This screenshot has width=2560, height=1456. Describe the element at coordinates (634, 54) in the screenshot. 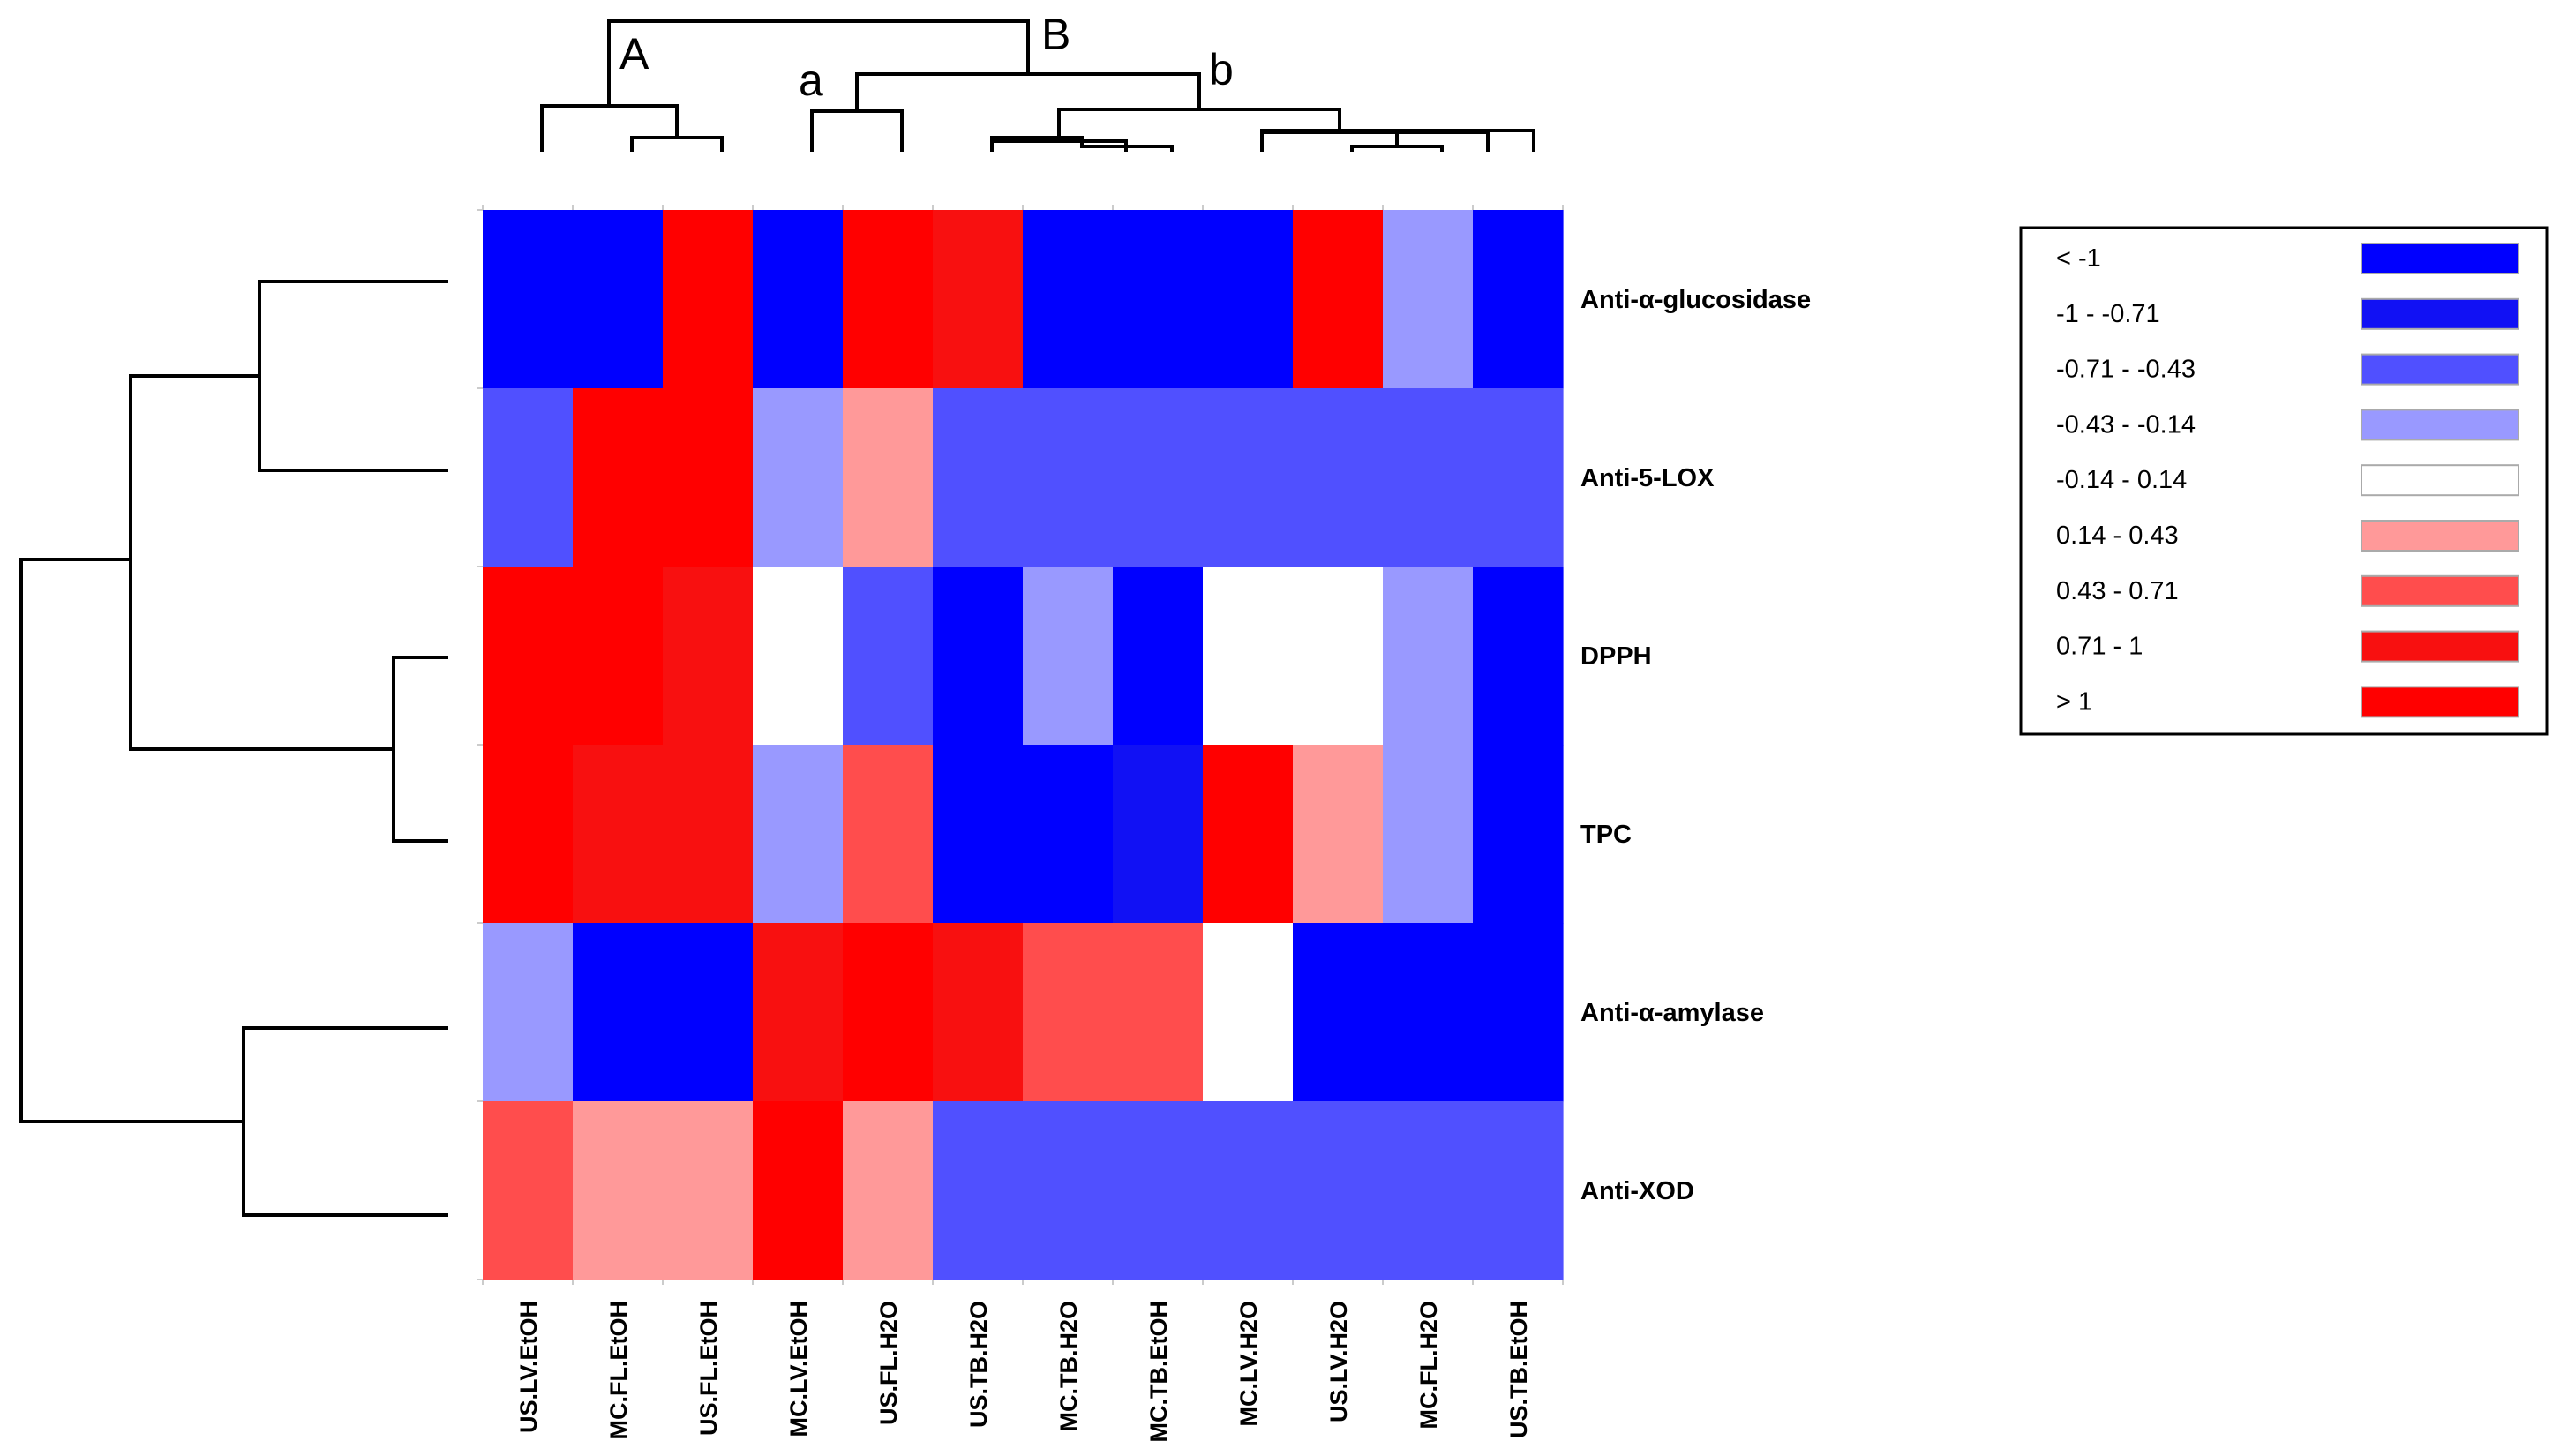

I see `cluster-label-A: A` at that location.